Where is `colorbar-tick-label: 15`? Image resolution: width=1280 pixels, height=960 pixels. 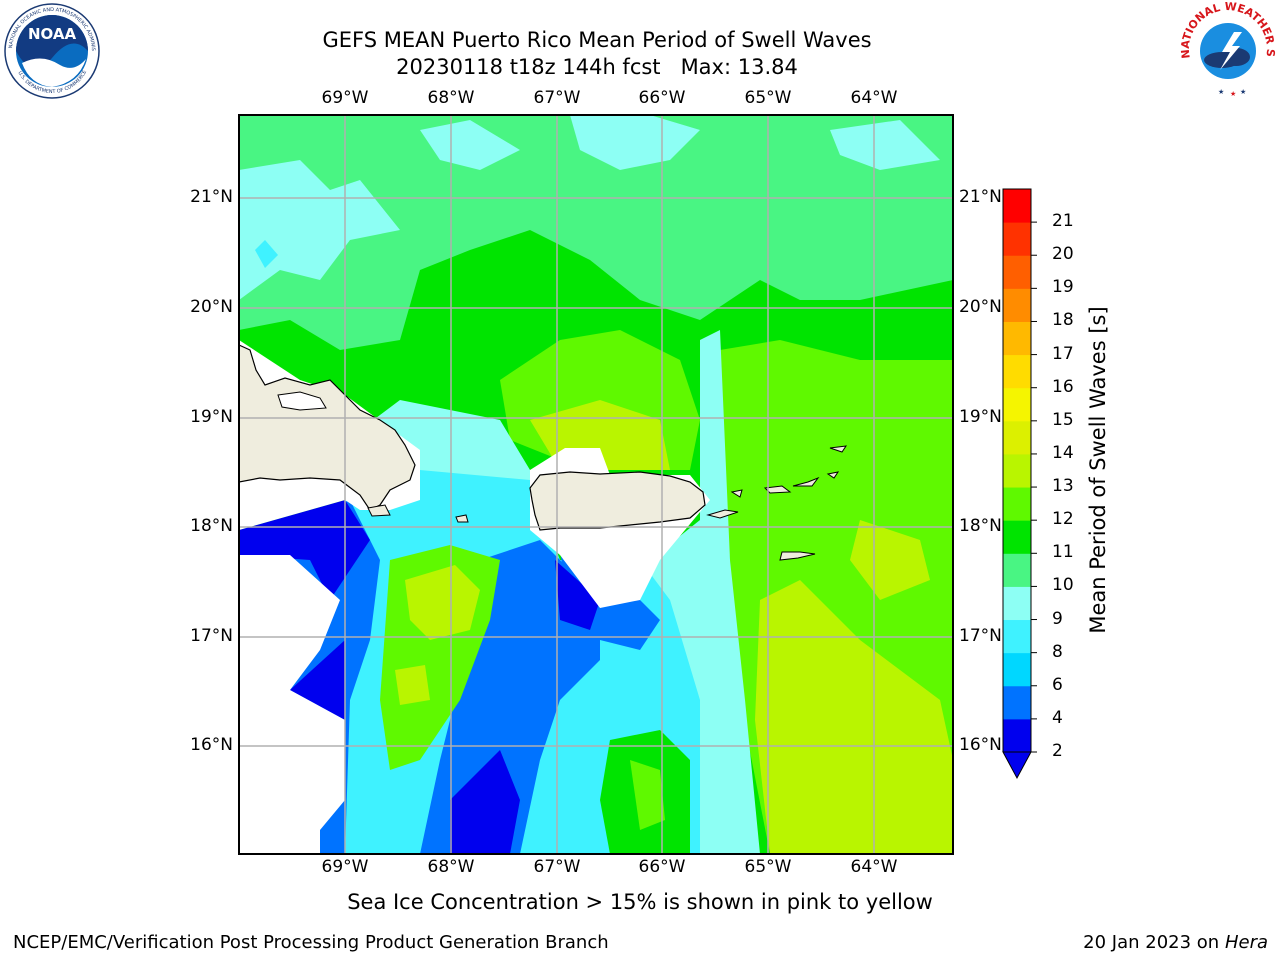
colorbar-tick-label: 15 is located at coordinates (1063, 419).